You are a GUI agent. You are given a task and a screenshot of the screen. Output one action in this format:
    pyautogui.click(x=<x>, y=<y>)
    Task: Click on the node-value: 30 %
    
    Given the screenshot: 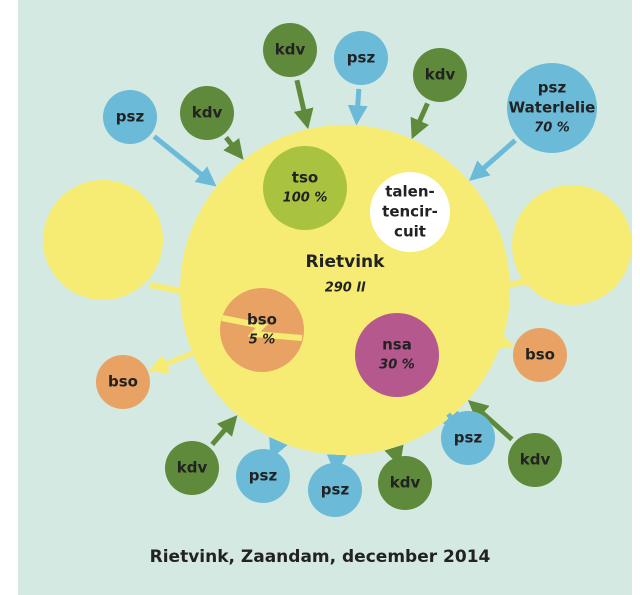 What is the action you would take?
    pyautogui.click(x=397, y=365)
    